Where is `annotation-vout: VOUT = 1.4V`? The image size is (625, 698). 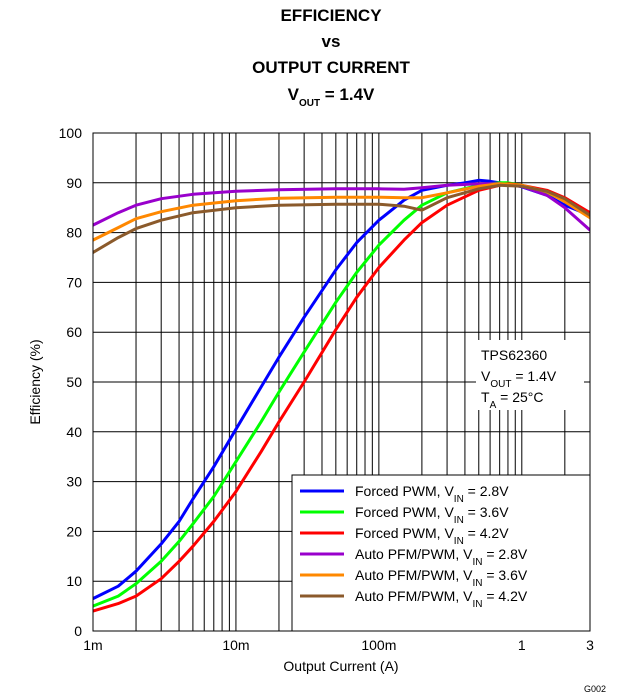
annotation-vout: VOUT = 1.4V is located at coordinates (519, 379).